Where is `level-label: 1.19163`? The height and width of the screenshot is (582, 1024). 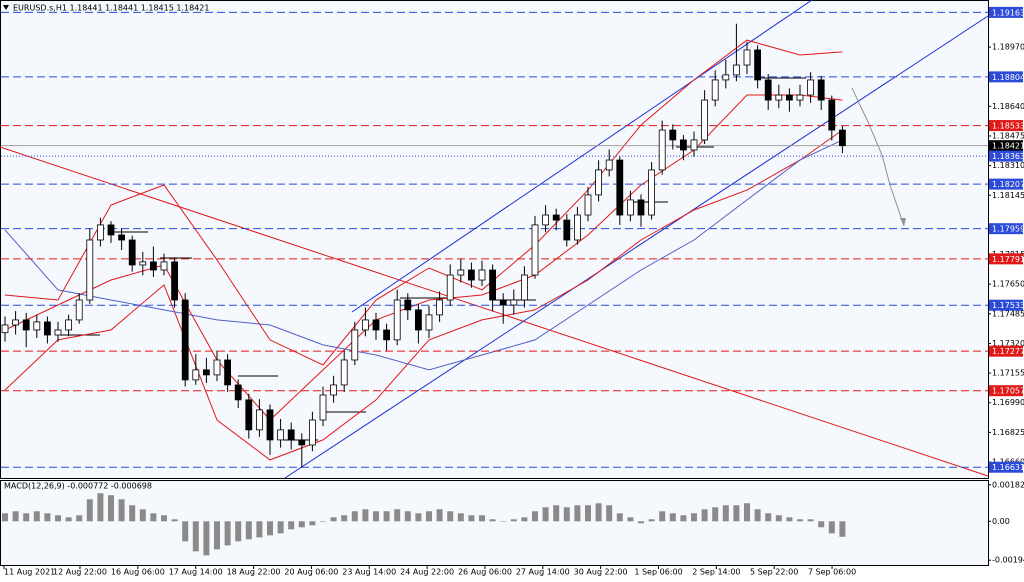 level-label: 1.19163 is located at coordinates (1008, 12).